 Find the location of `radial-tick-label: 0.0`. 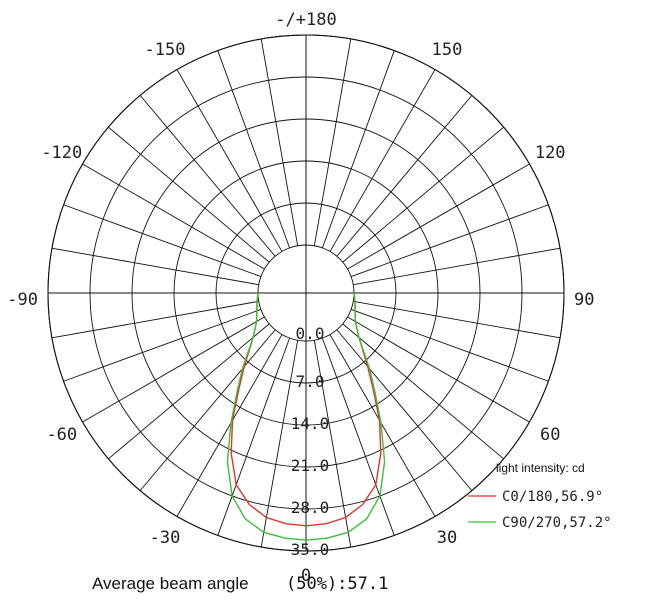

radial-tick-label: 0.0 is located at coordinates (310, 333).